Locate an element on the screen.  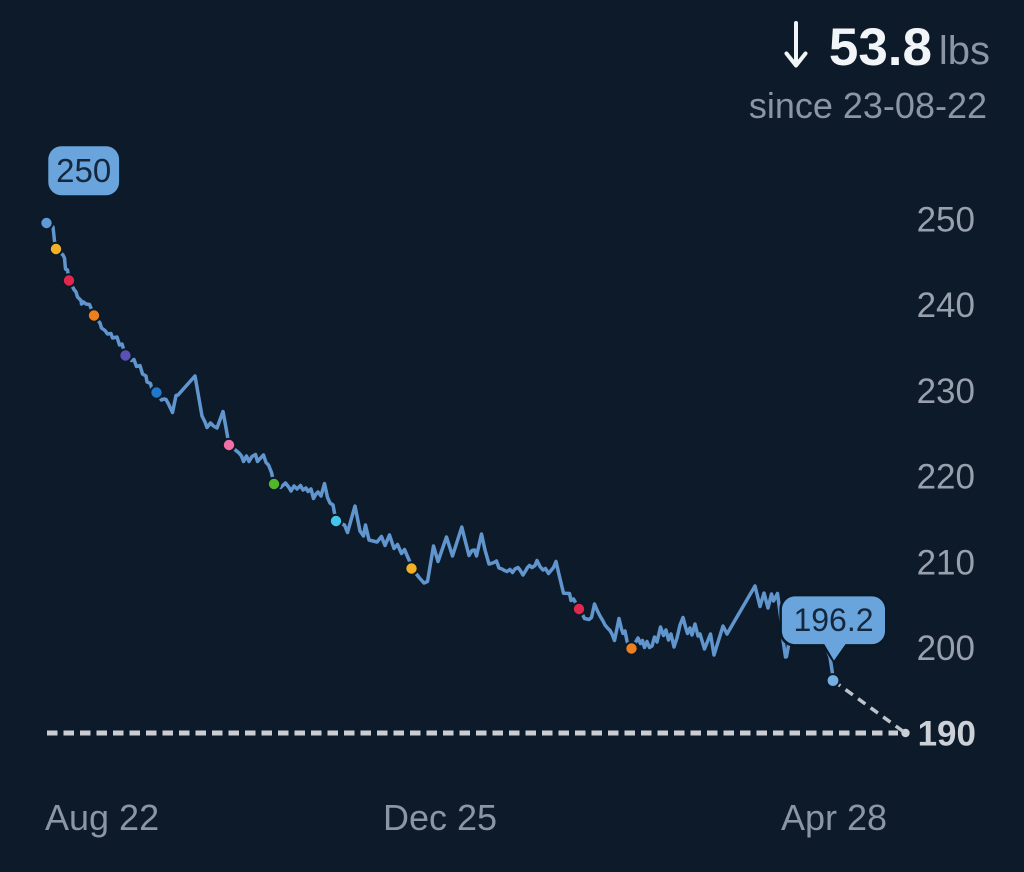
svg-text: 210 is located at coordinates (946, 562).